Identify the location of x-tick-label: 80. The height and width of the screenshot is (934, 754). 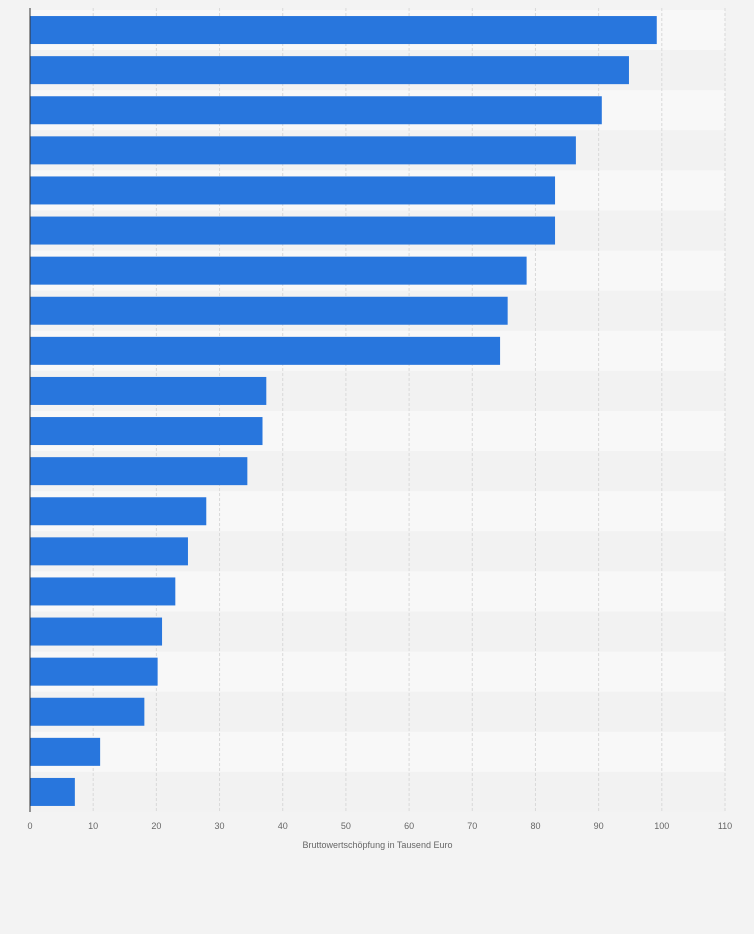
(535, 826).